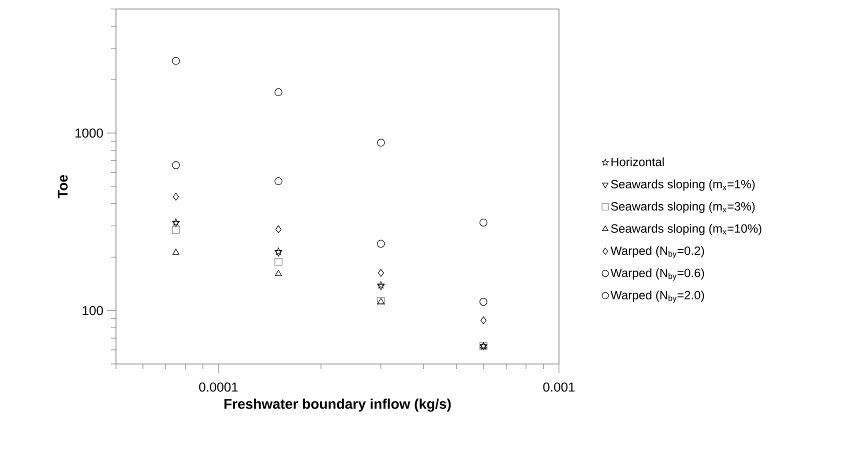 The image size is (841, 452). What do you see at coordinates (89, 133) in the screenshot?
I see `y-tick-label: 1000` at bounding box center [89, 133].